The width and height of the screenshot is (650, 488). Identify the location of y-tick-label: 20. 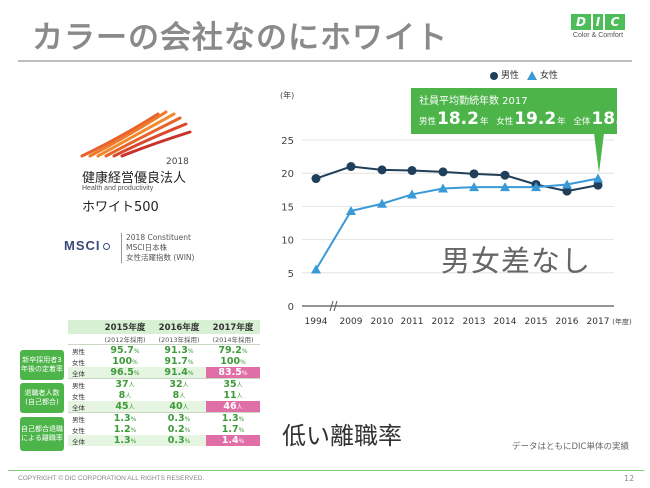
(287, 174).